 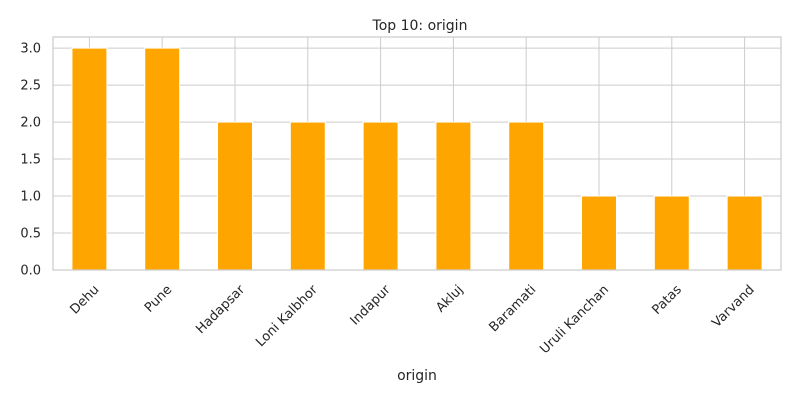 What do you see at coordinates (30, 234) in the screenshot?
I see `y-tick-label: 0.5` at bounding box center [30, 234].